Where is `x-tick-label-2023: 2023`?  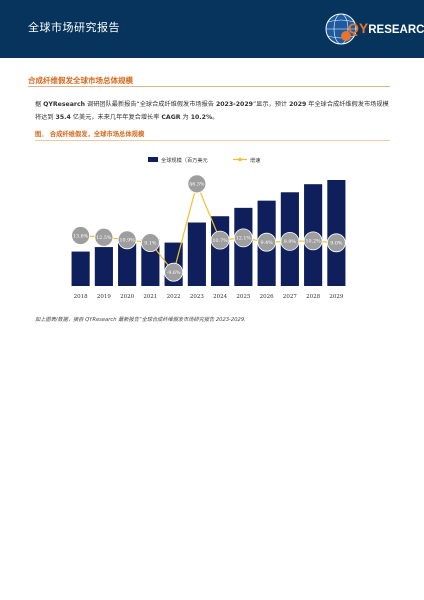
x-tick-label-2023: 2023 is located at coordinates (197, 297).